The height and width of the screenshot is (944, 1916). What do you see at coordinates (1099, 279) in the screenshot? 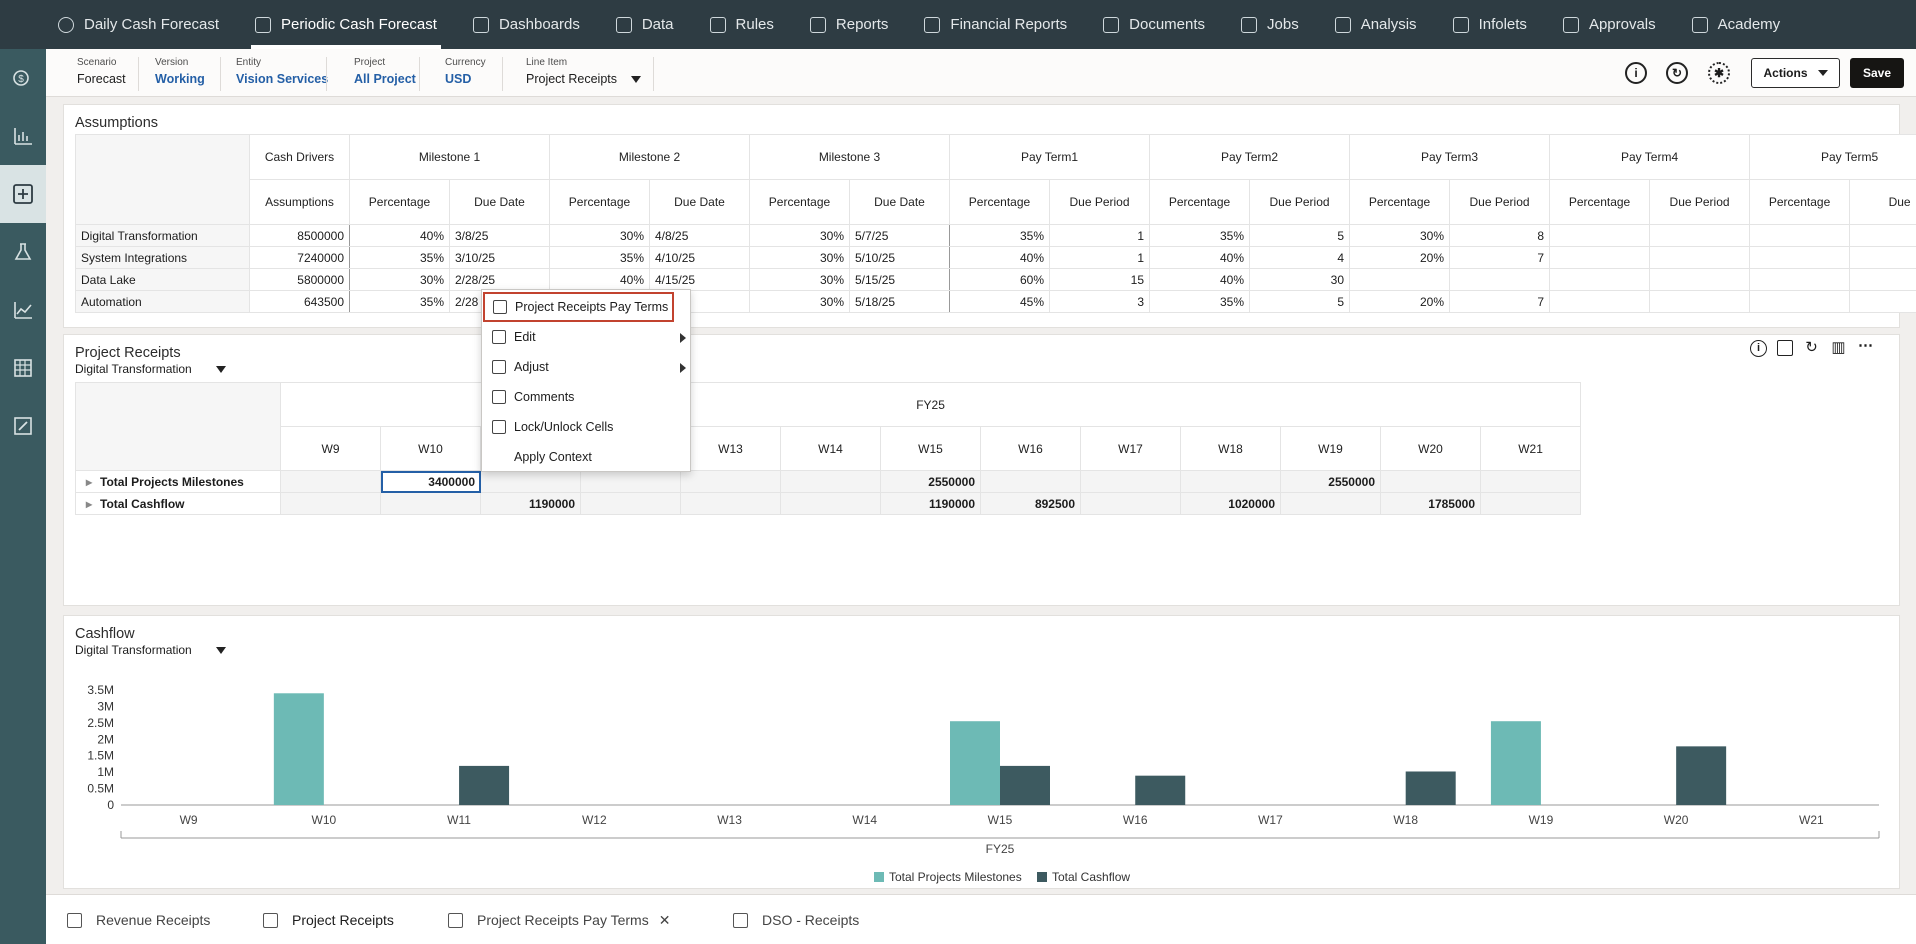
I see `assumptions-cell: 15` at bounding box center [1099, 279].